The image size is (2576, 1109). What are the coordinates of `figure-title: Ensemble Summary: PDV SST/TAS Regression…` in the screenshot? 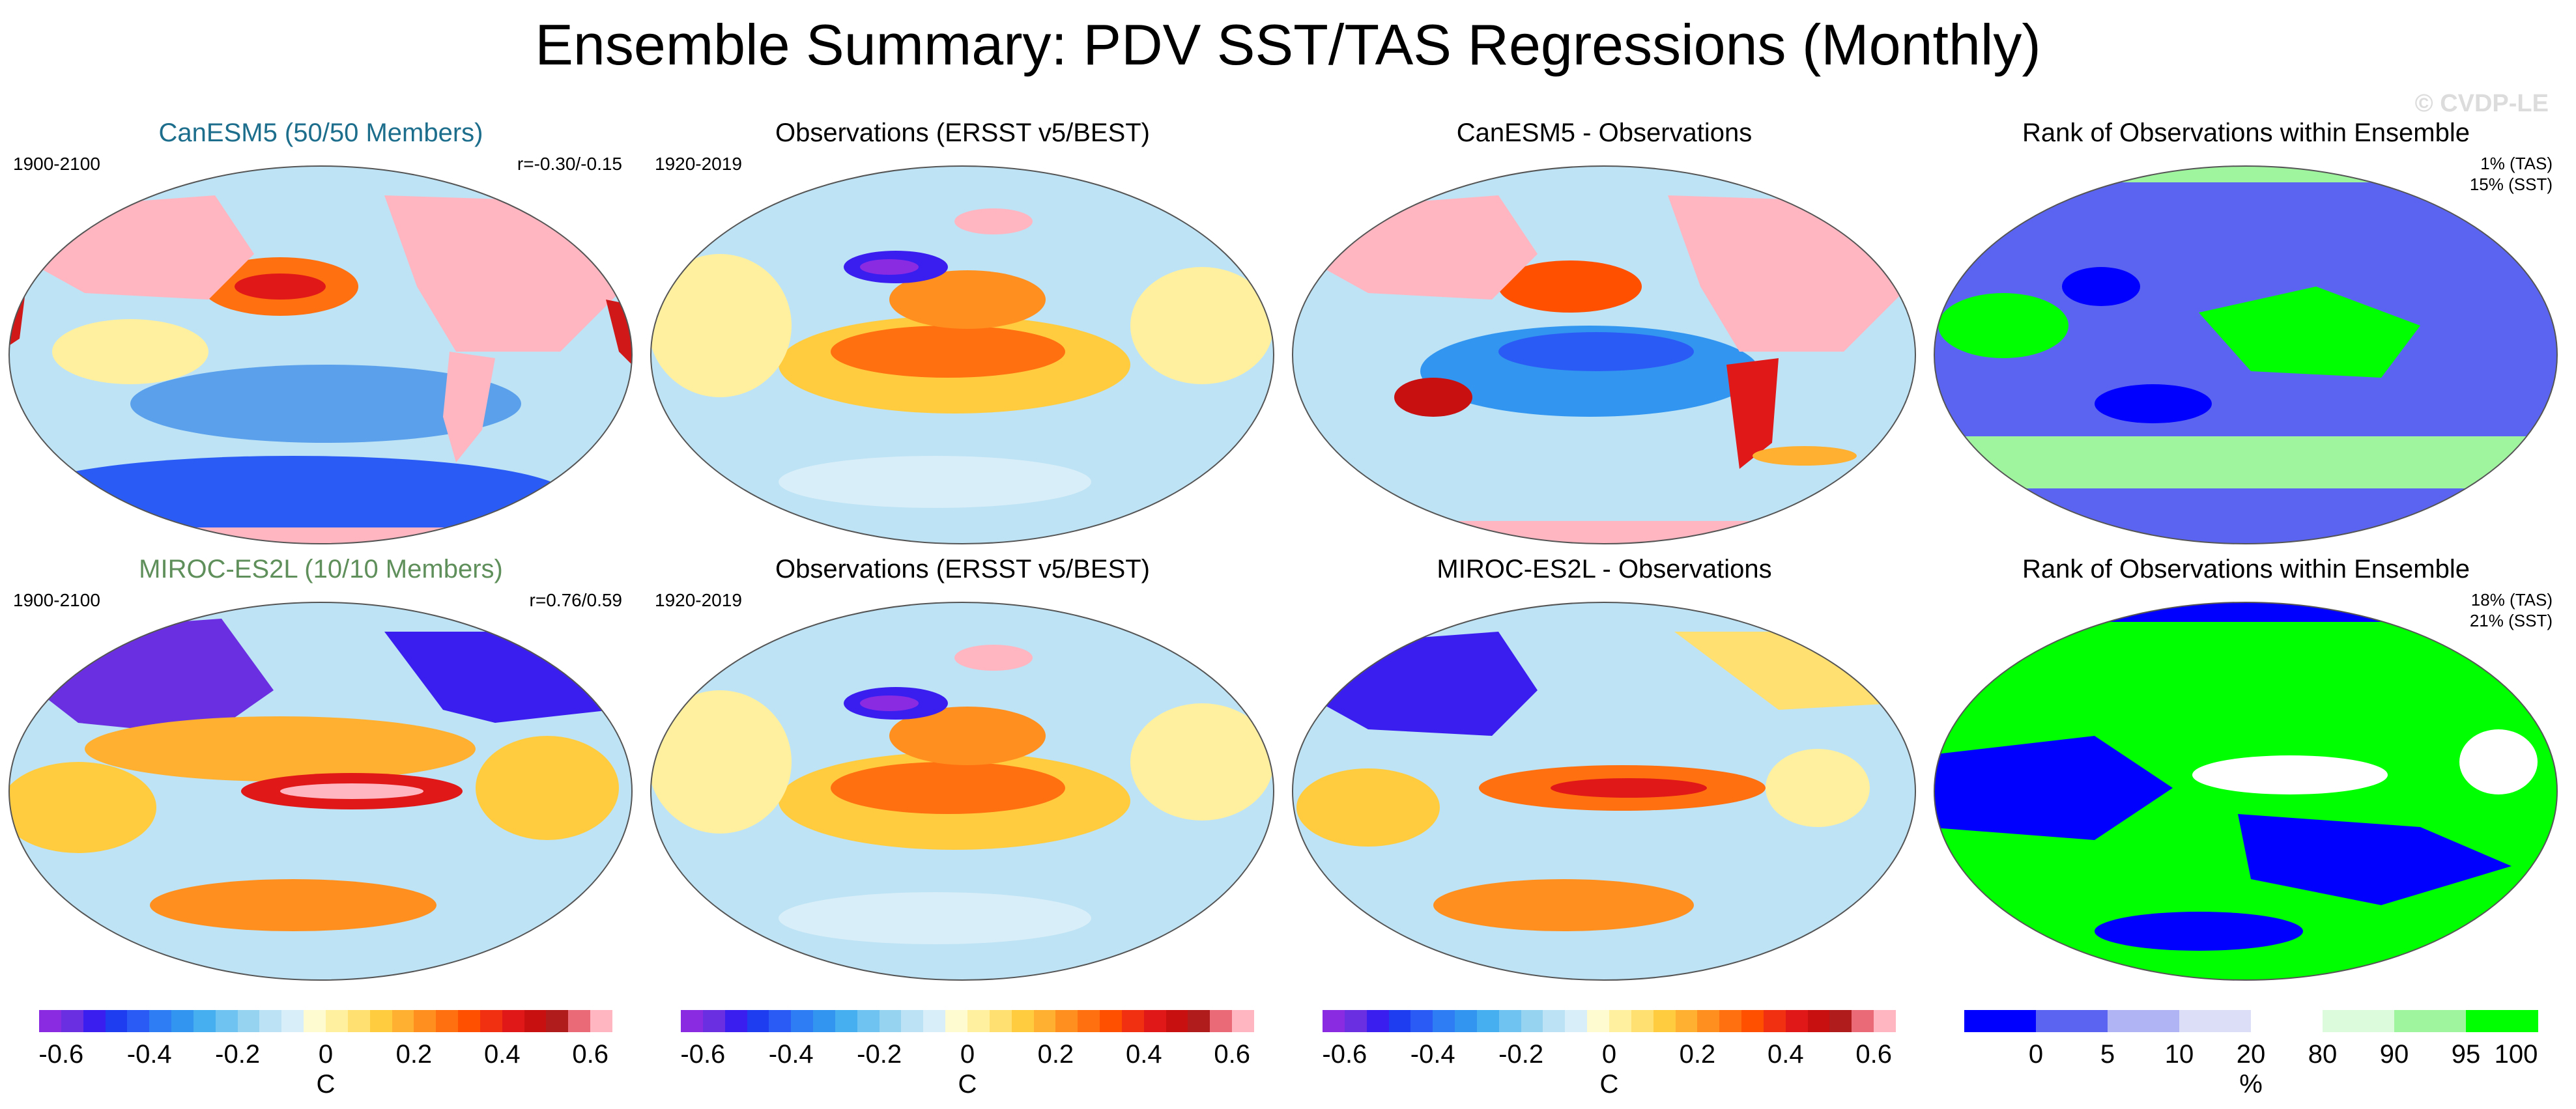 It's located at (1288, 45).